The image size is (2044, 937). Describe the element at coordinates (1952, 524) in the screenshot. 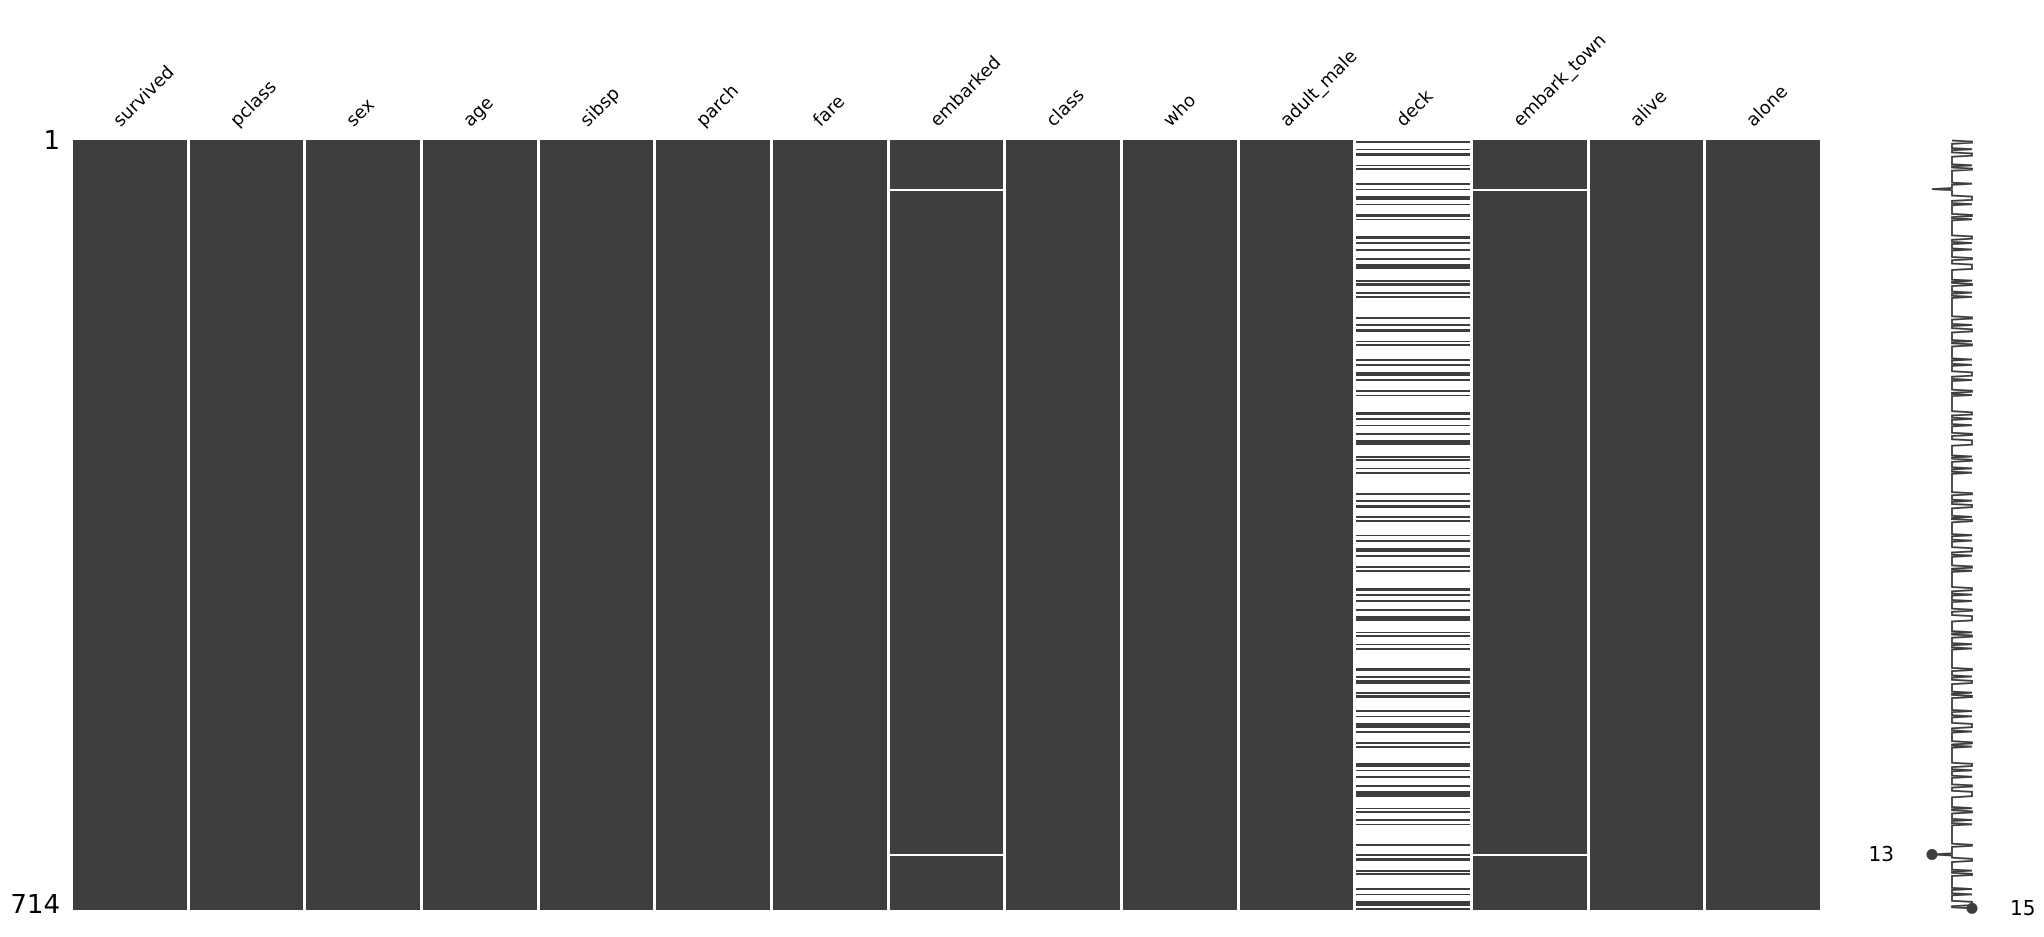

I see `row-completeness-line` at that location.